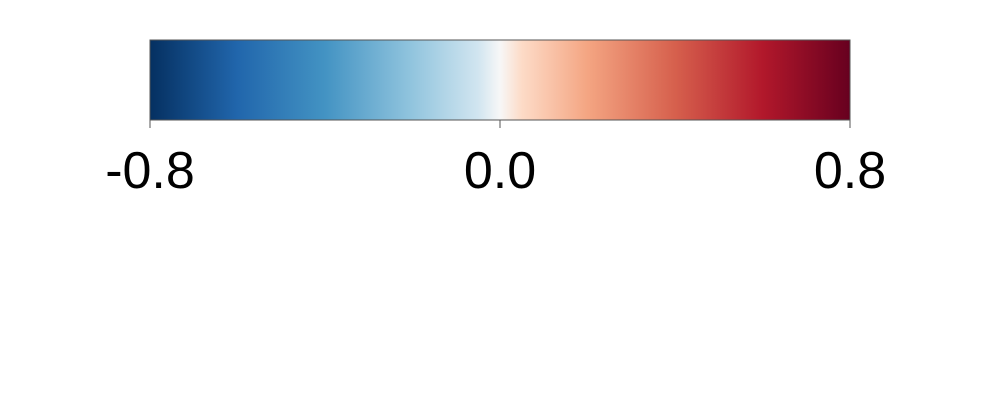 This screenshot has height=400, width=1000. Describe the element at coordinates (500, 80) in the screenshot. I see `colorbar-gradient` at that location.